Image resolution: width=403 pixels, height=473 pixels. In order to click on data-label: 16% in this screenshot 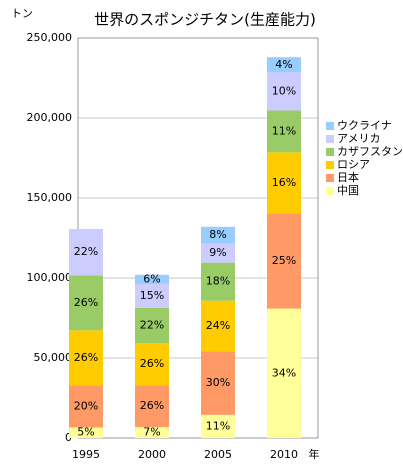, I will do `click(284, 182)`.